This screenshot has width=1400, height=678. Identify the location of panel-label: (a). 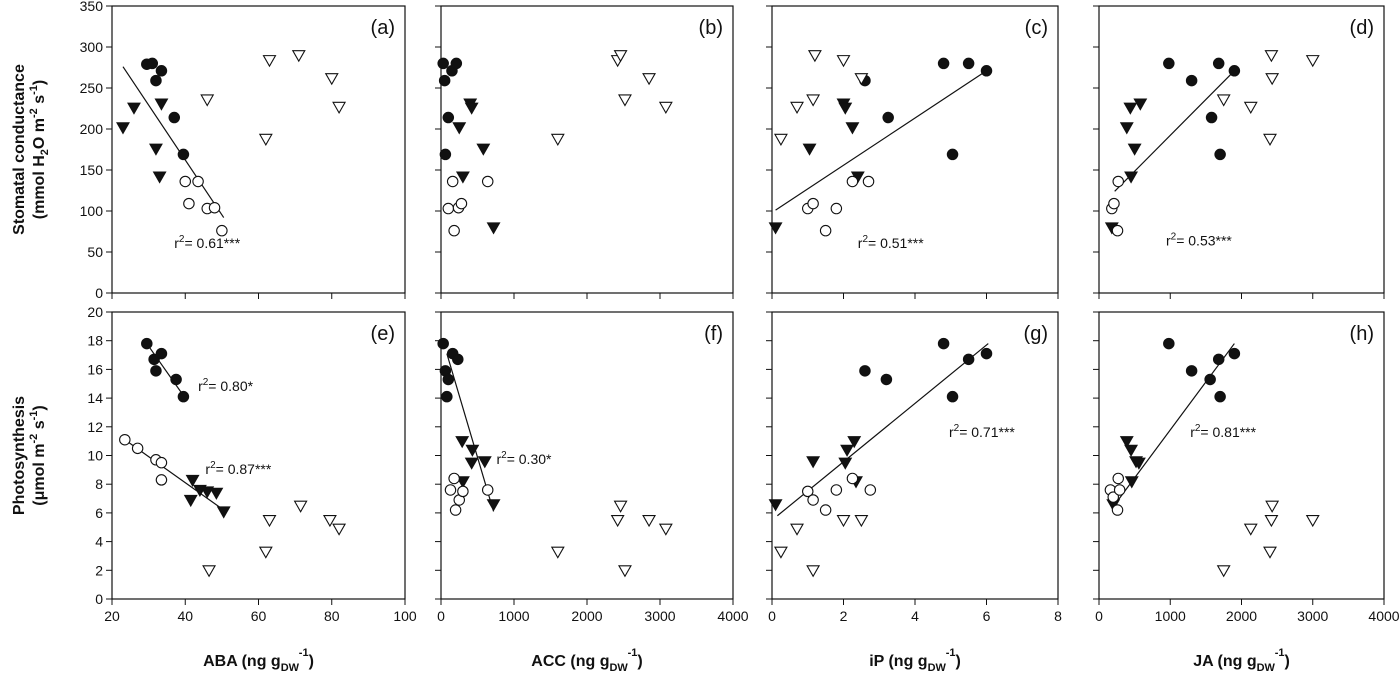
(383, 28).